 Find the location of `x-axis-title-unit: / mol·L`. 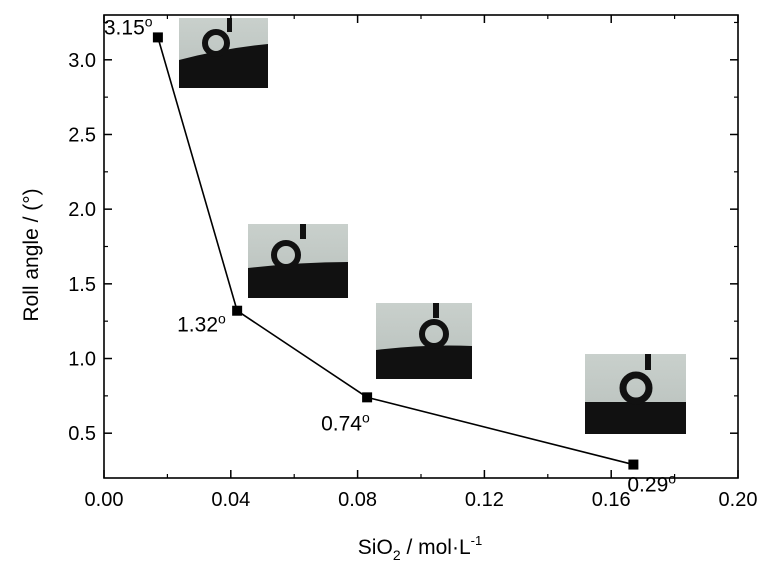

x-axis-title-unit: / mol·L is located at coordinates (436, 547).